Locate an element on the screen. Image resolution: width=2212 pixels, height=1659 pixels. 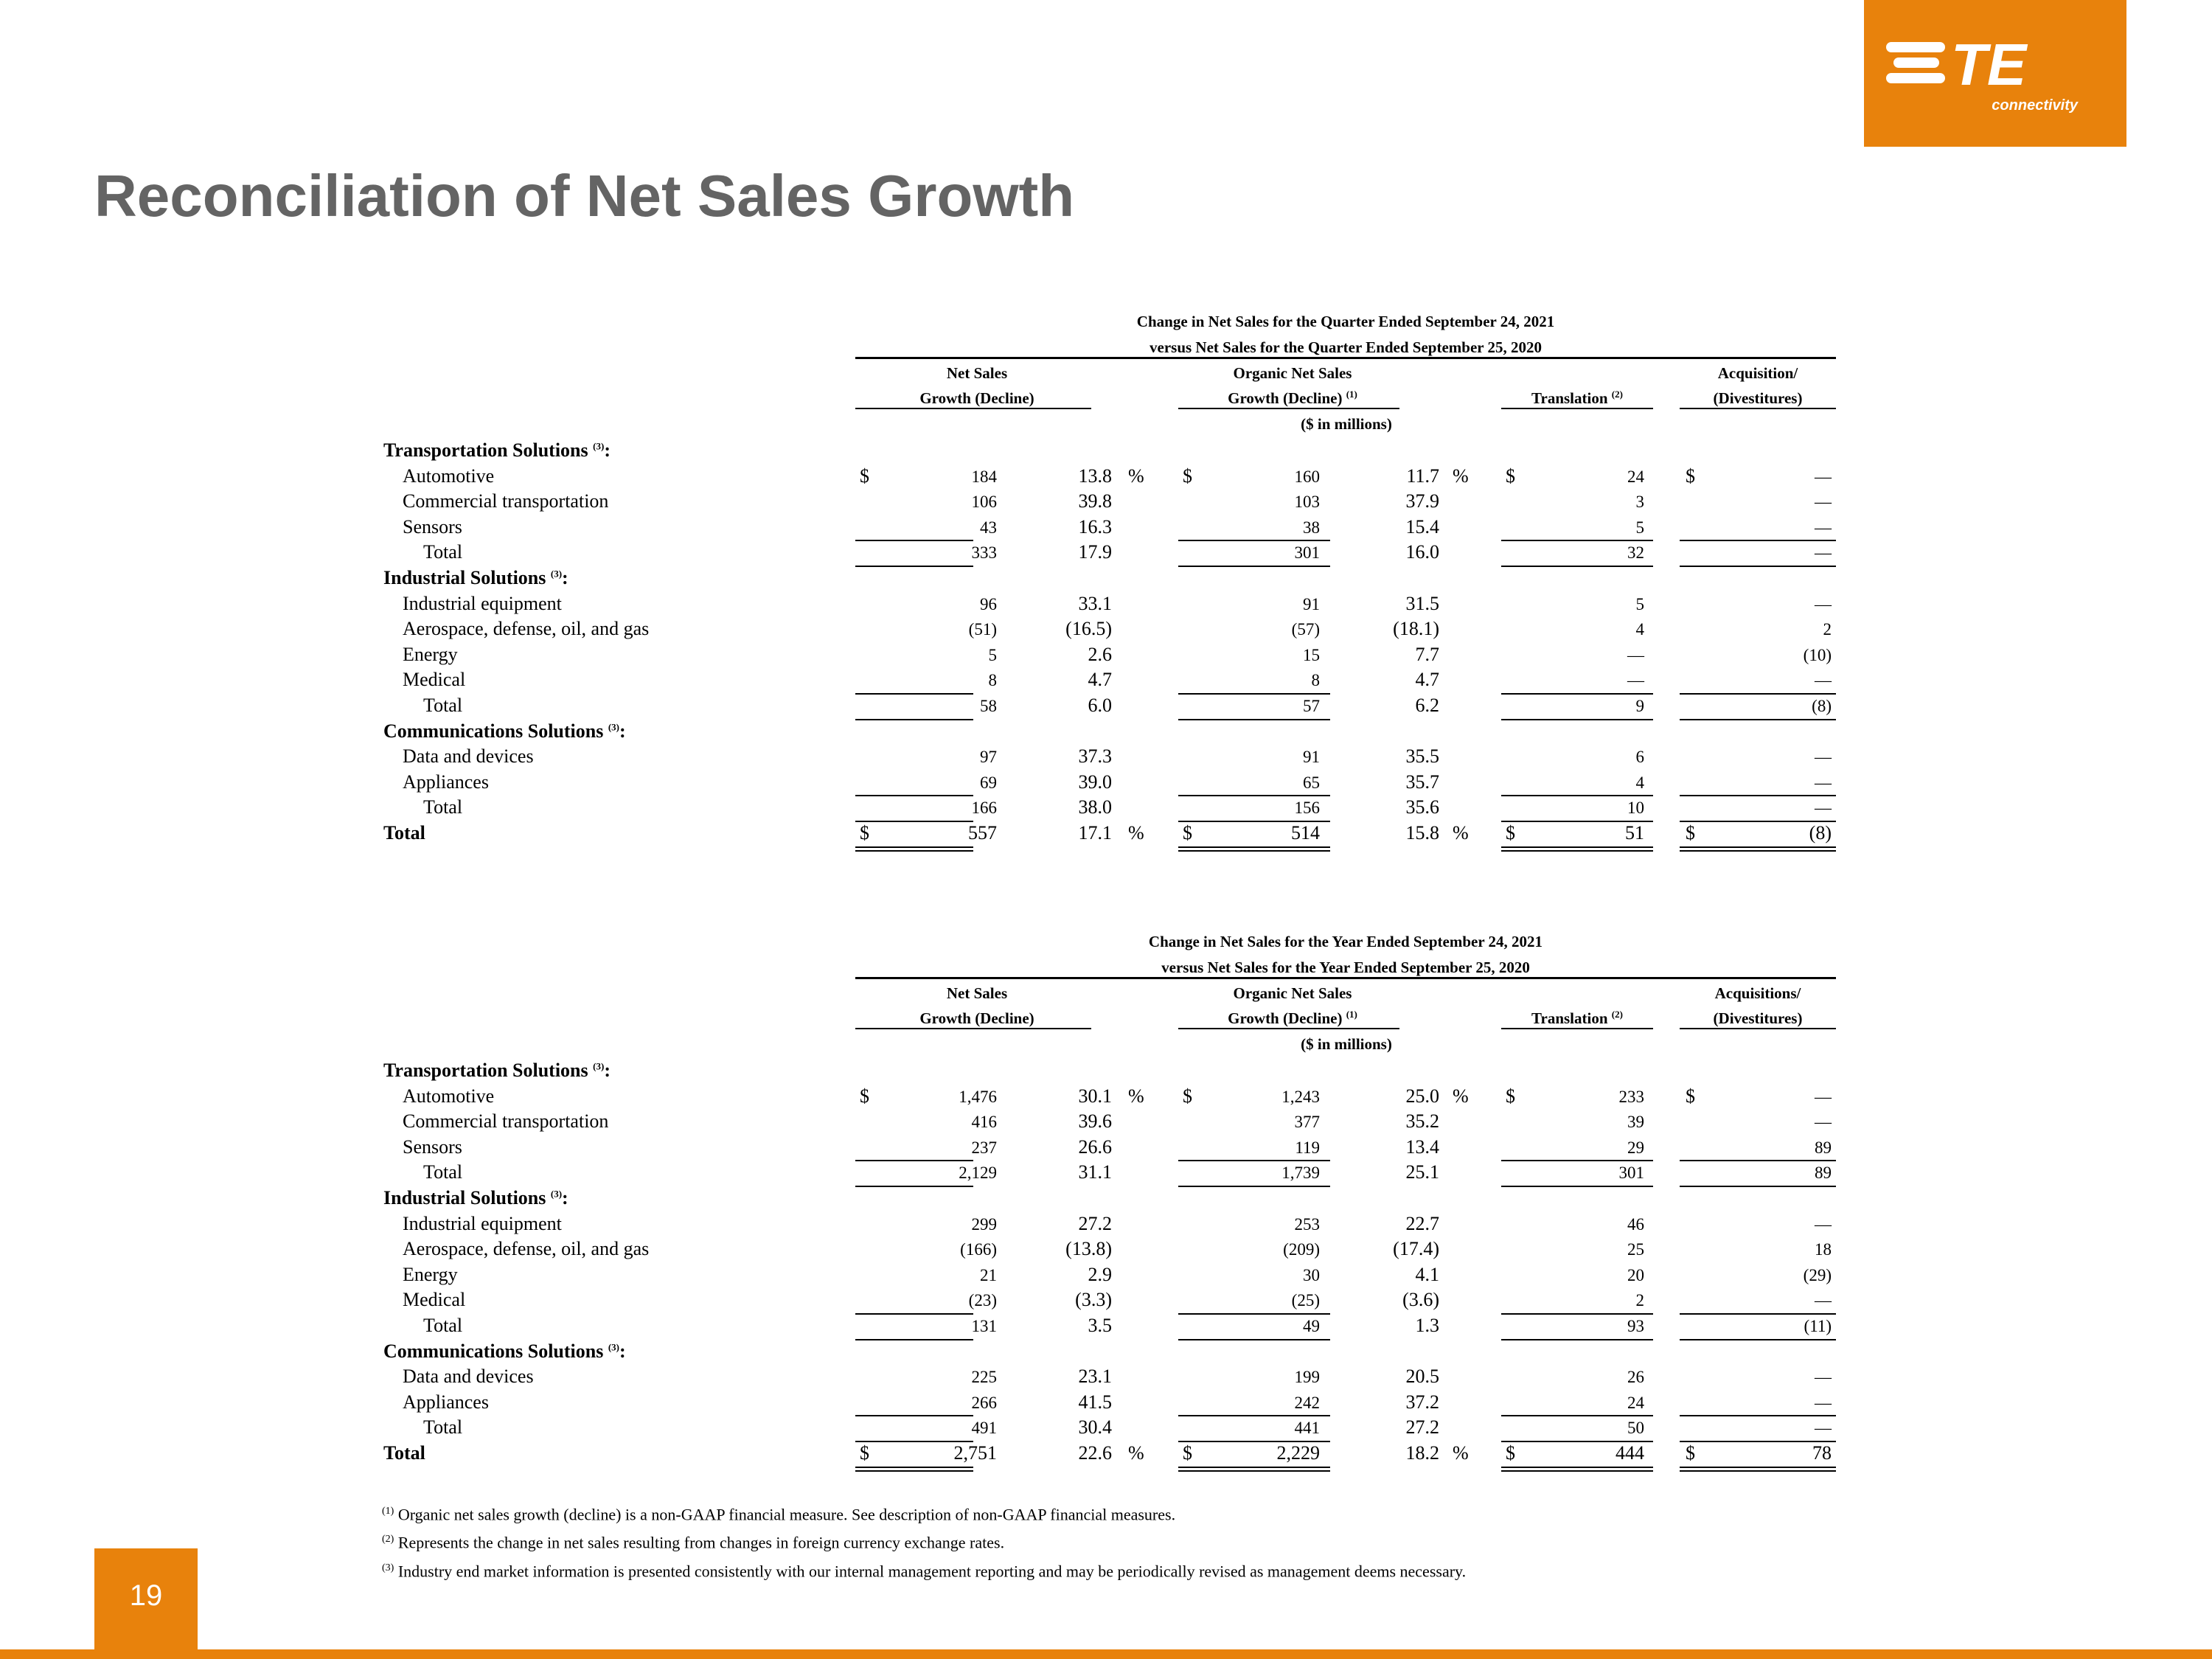
net-sales-pct: 30.1 is located at coordinates (1095, 1096).